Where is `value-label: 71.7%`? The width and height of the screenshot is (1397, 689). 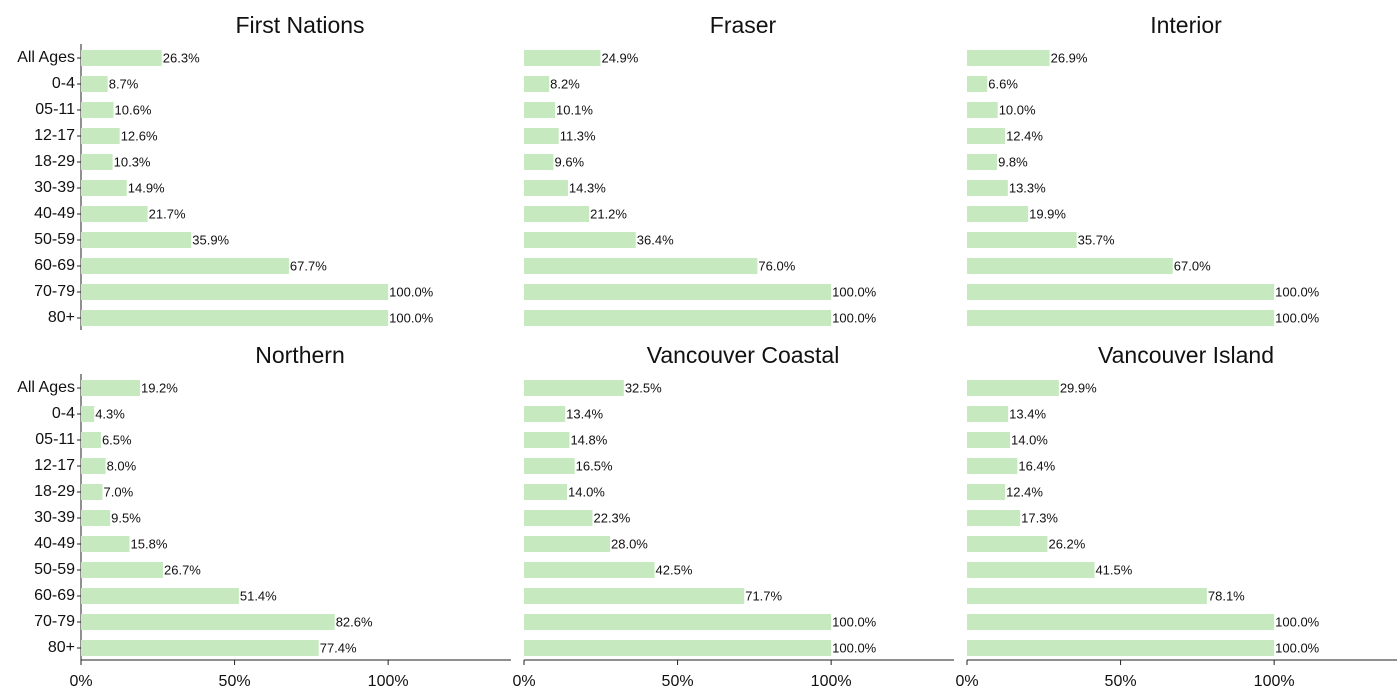
value-label: 71.7% is located at coordinates (763, 595).